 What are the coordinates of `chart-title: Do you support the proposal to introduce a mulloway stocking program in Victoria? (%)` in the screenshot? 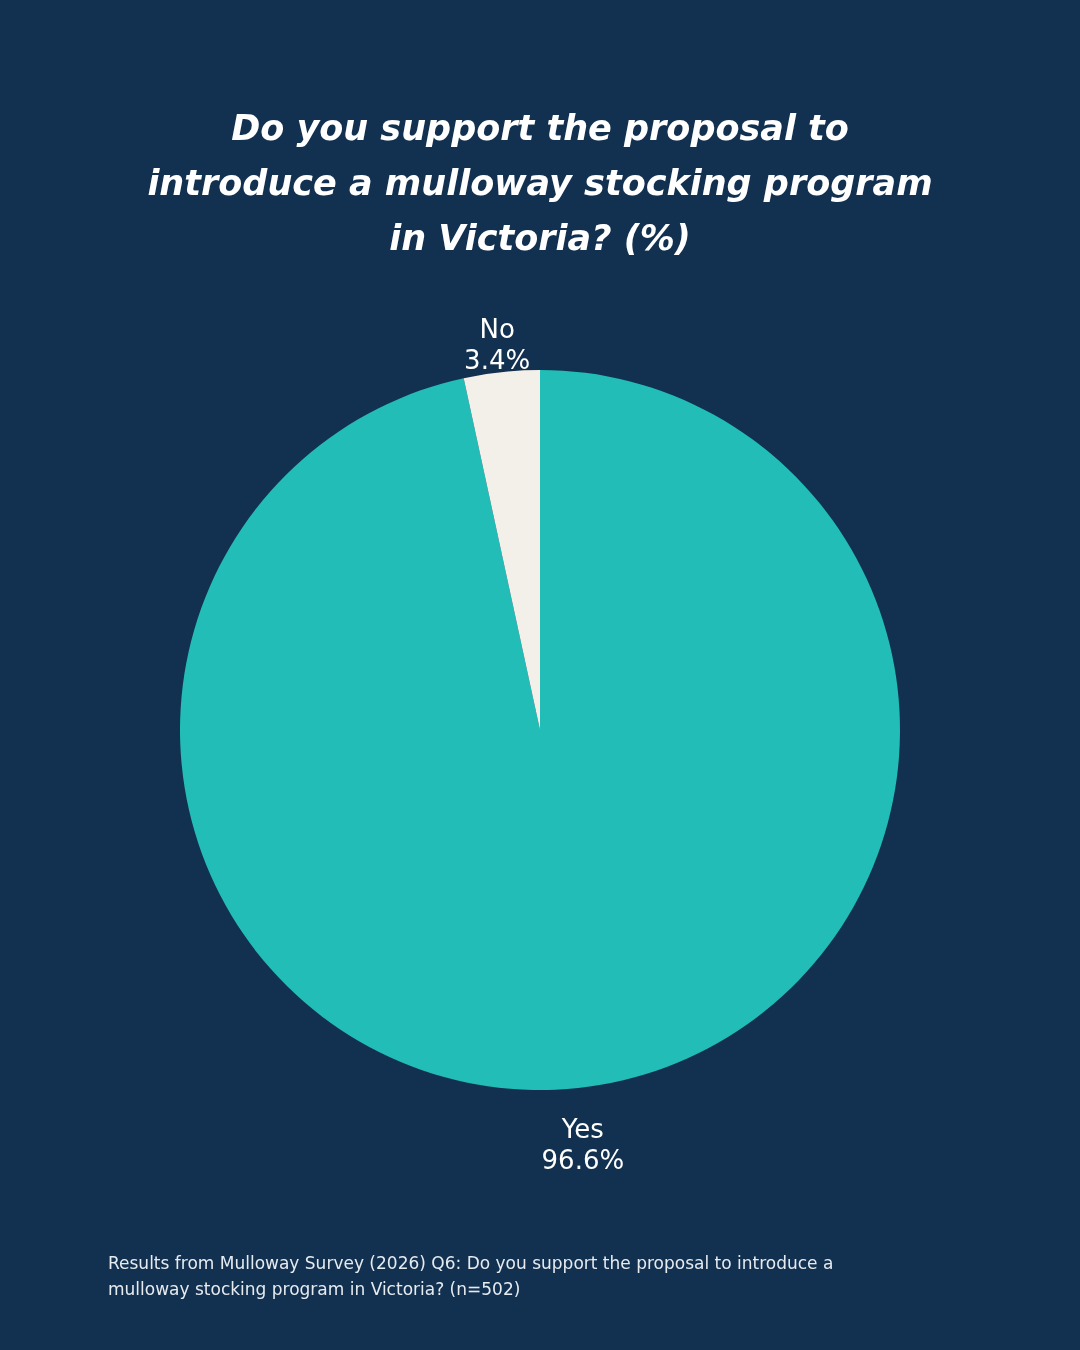 It's located at (540, 183).